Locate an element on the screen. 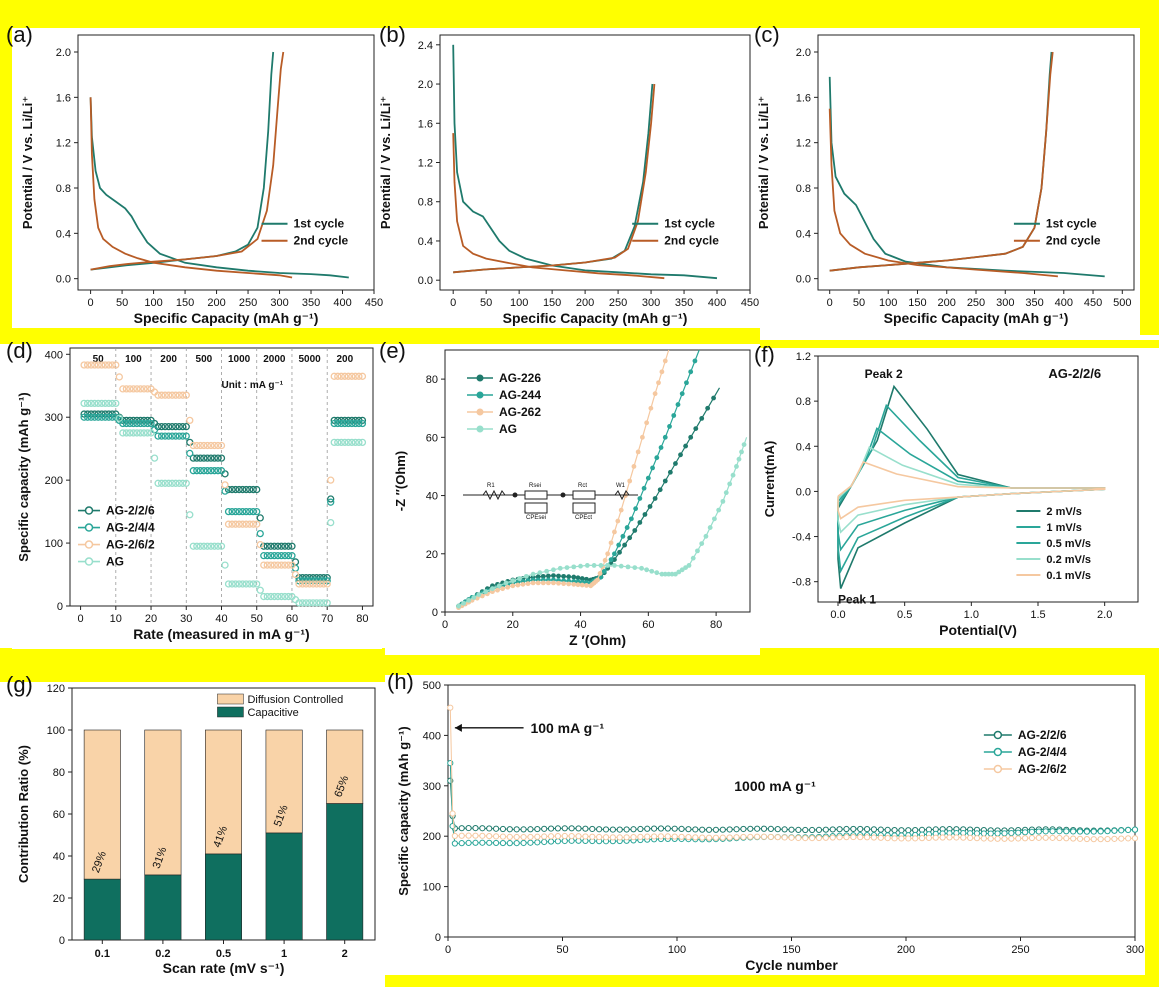 Image resolution: width=1159 pixels, height=992 pixels. rate-label: 100 is located at coordinates (133, 359).